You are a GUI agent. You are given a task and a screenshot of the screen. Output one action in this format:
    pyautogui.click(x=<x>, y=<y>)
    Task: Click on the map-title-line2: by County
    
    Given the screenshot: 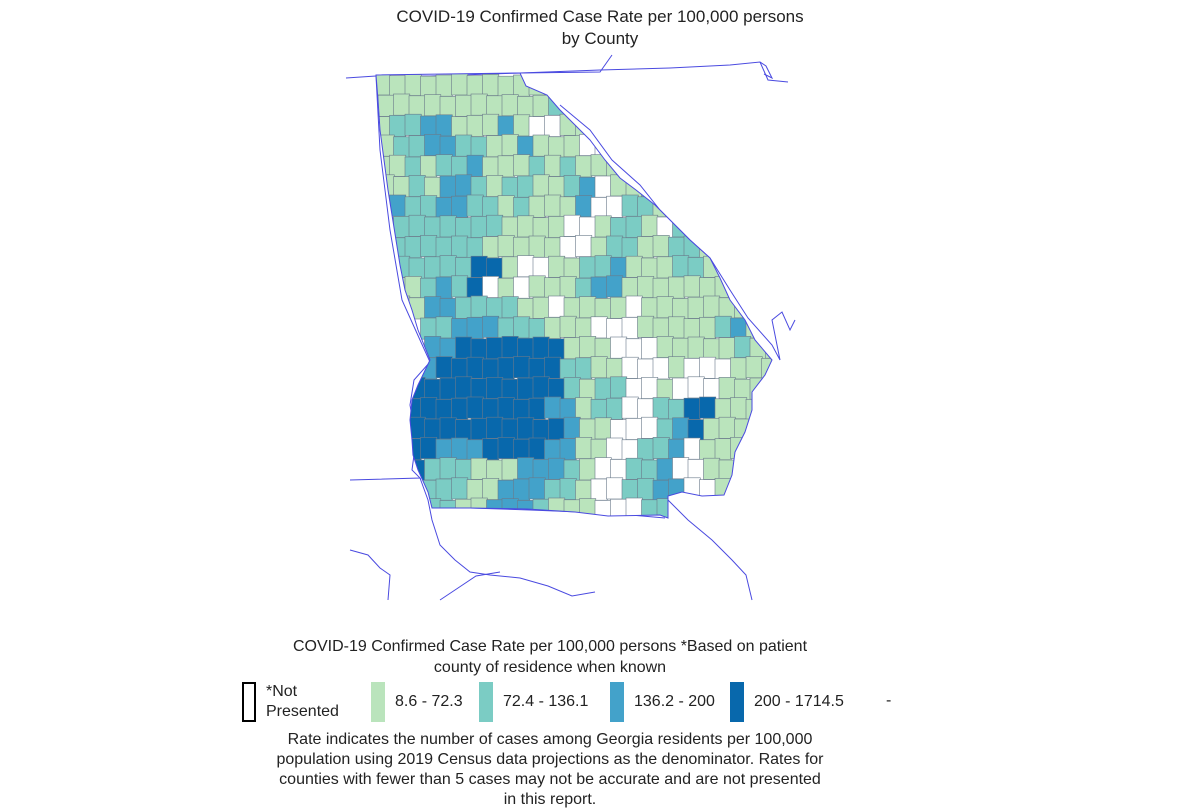 What is the action you would take?
    pyautogui.click(x=600, y=38)
    